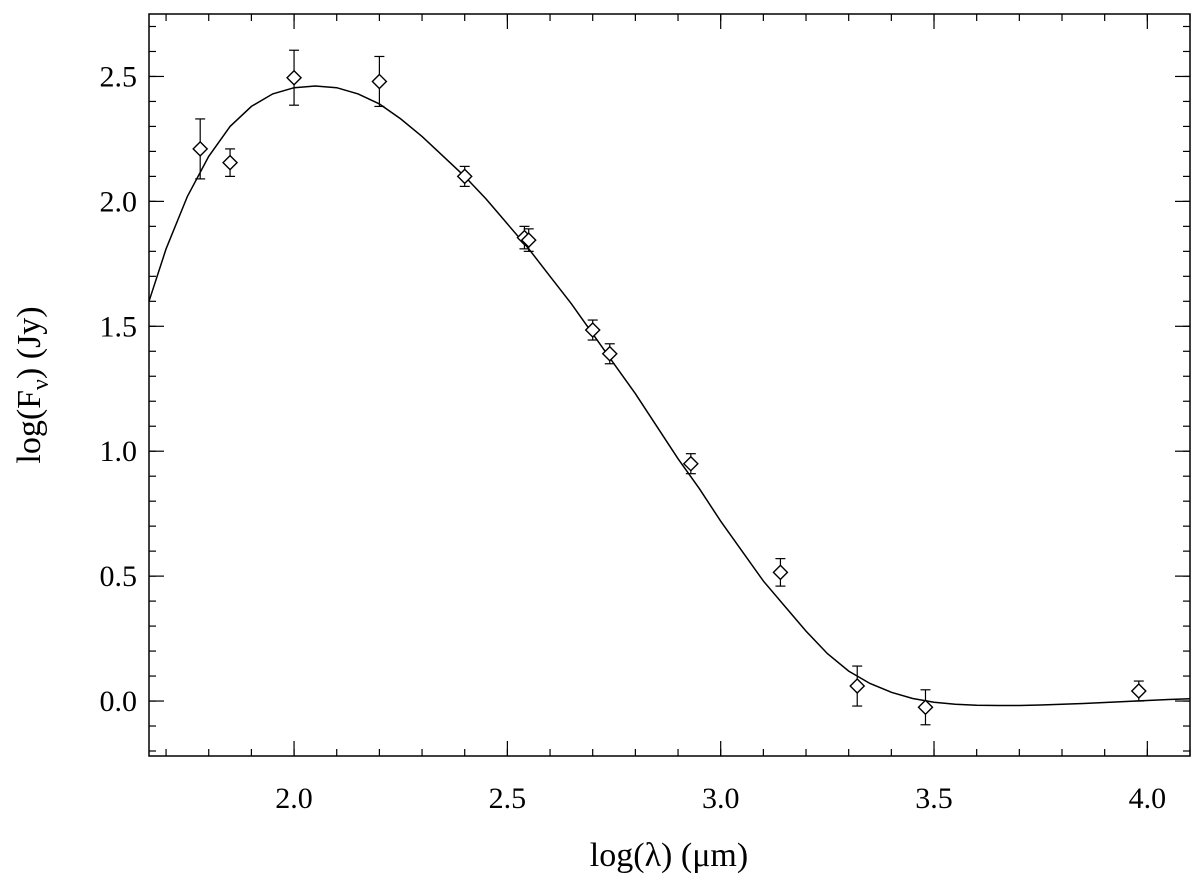 The width and height of the screenshot is (1200, 878). I want to click on x-tick-labels: 2.0 2.5 3.0 3.5 4.0, so click(720, 798).